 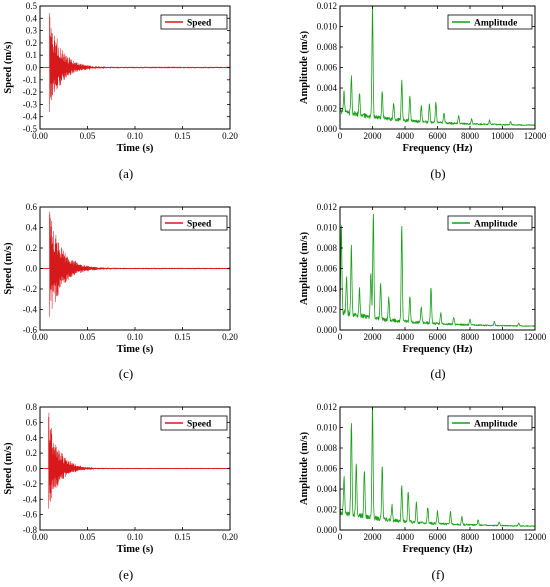 What do you see at coordinates (32, 31) in the screenshot?
I see `y-tick-label-a: 0.3` at bounding box center [32, 31].